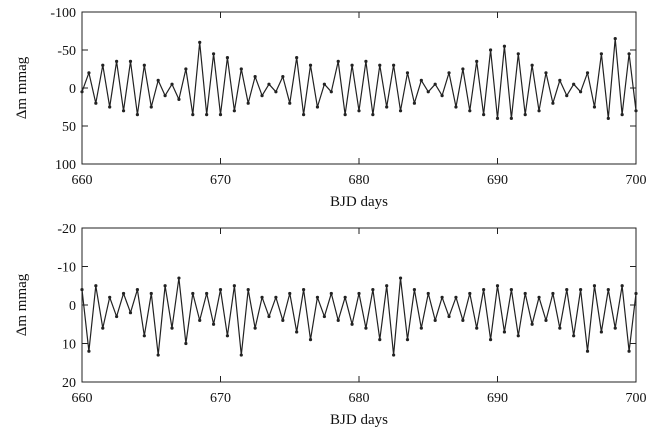 This screenshot has width=662, height=437. I want to click on y-tick-label: 50, so click(69, 127).